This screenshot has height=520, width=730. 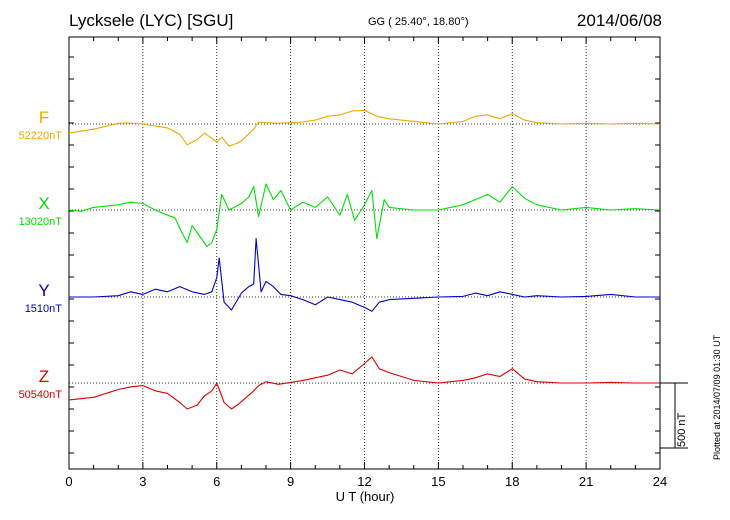 What do you see at coordinates (44, 309) in the screenshot?
I see `baseline-value-y: 1510nT` at bounding box center [44, 309].